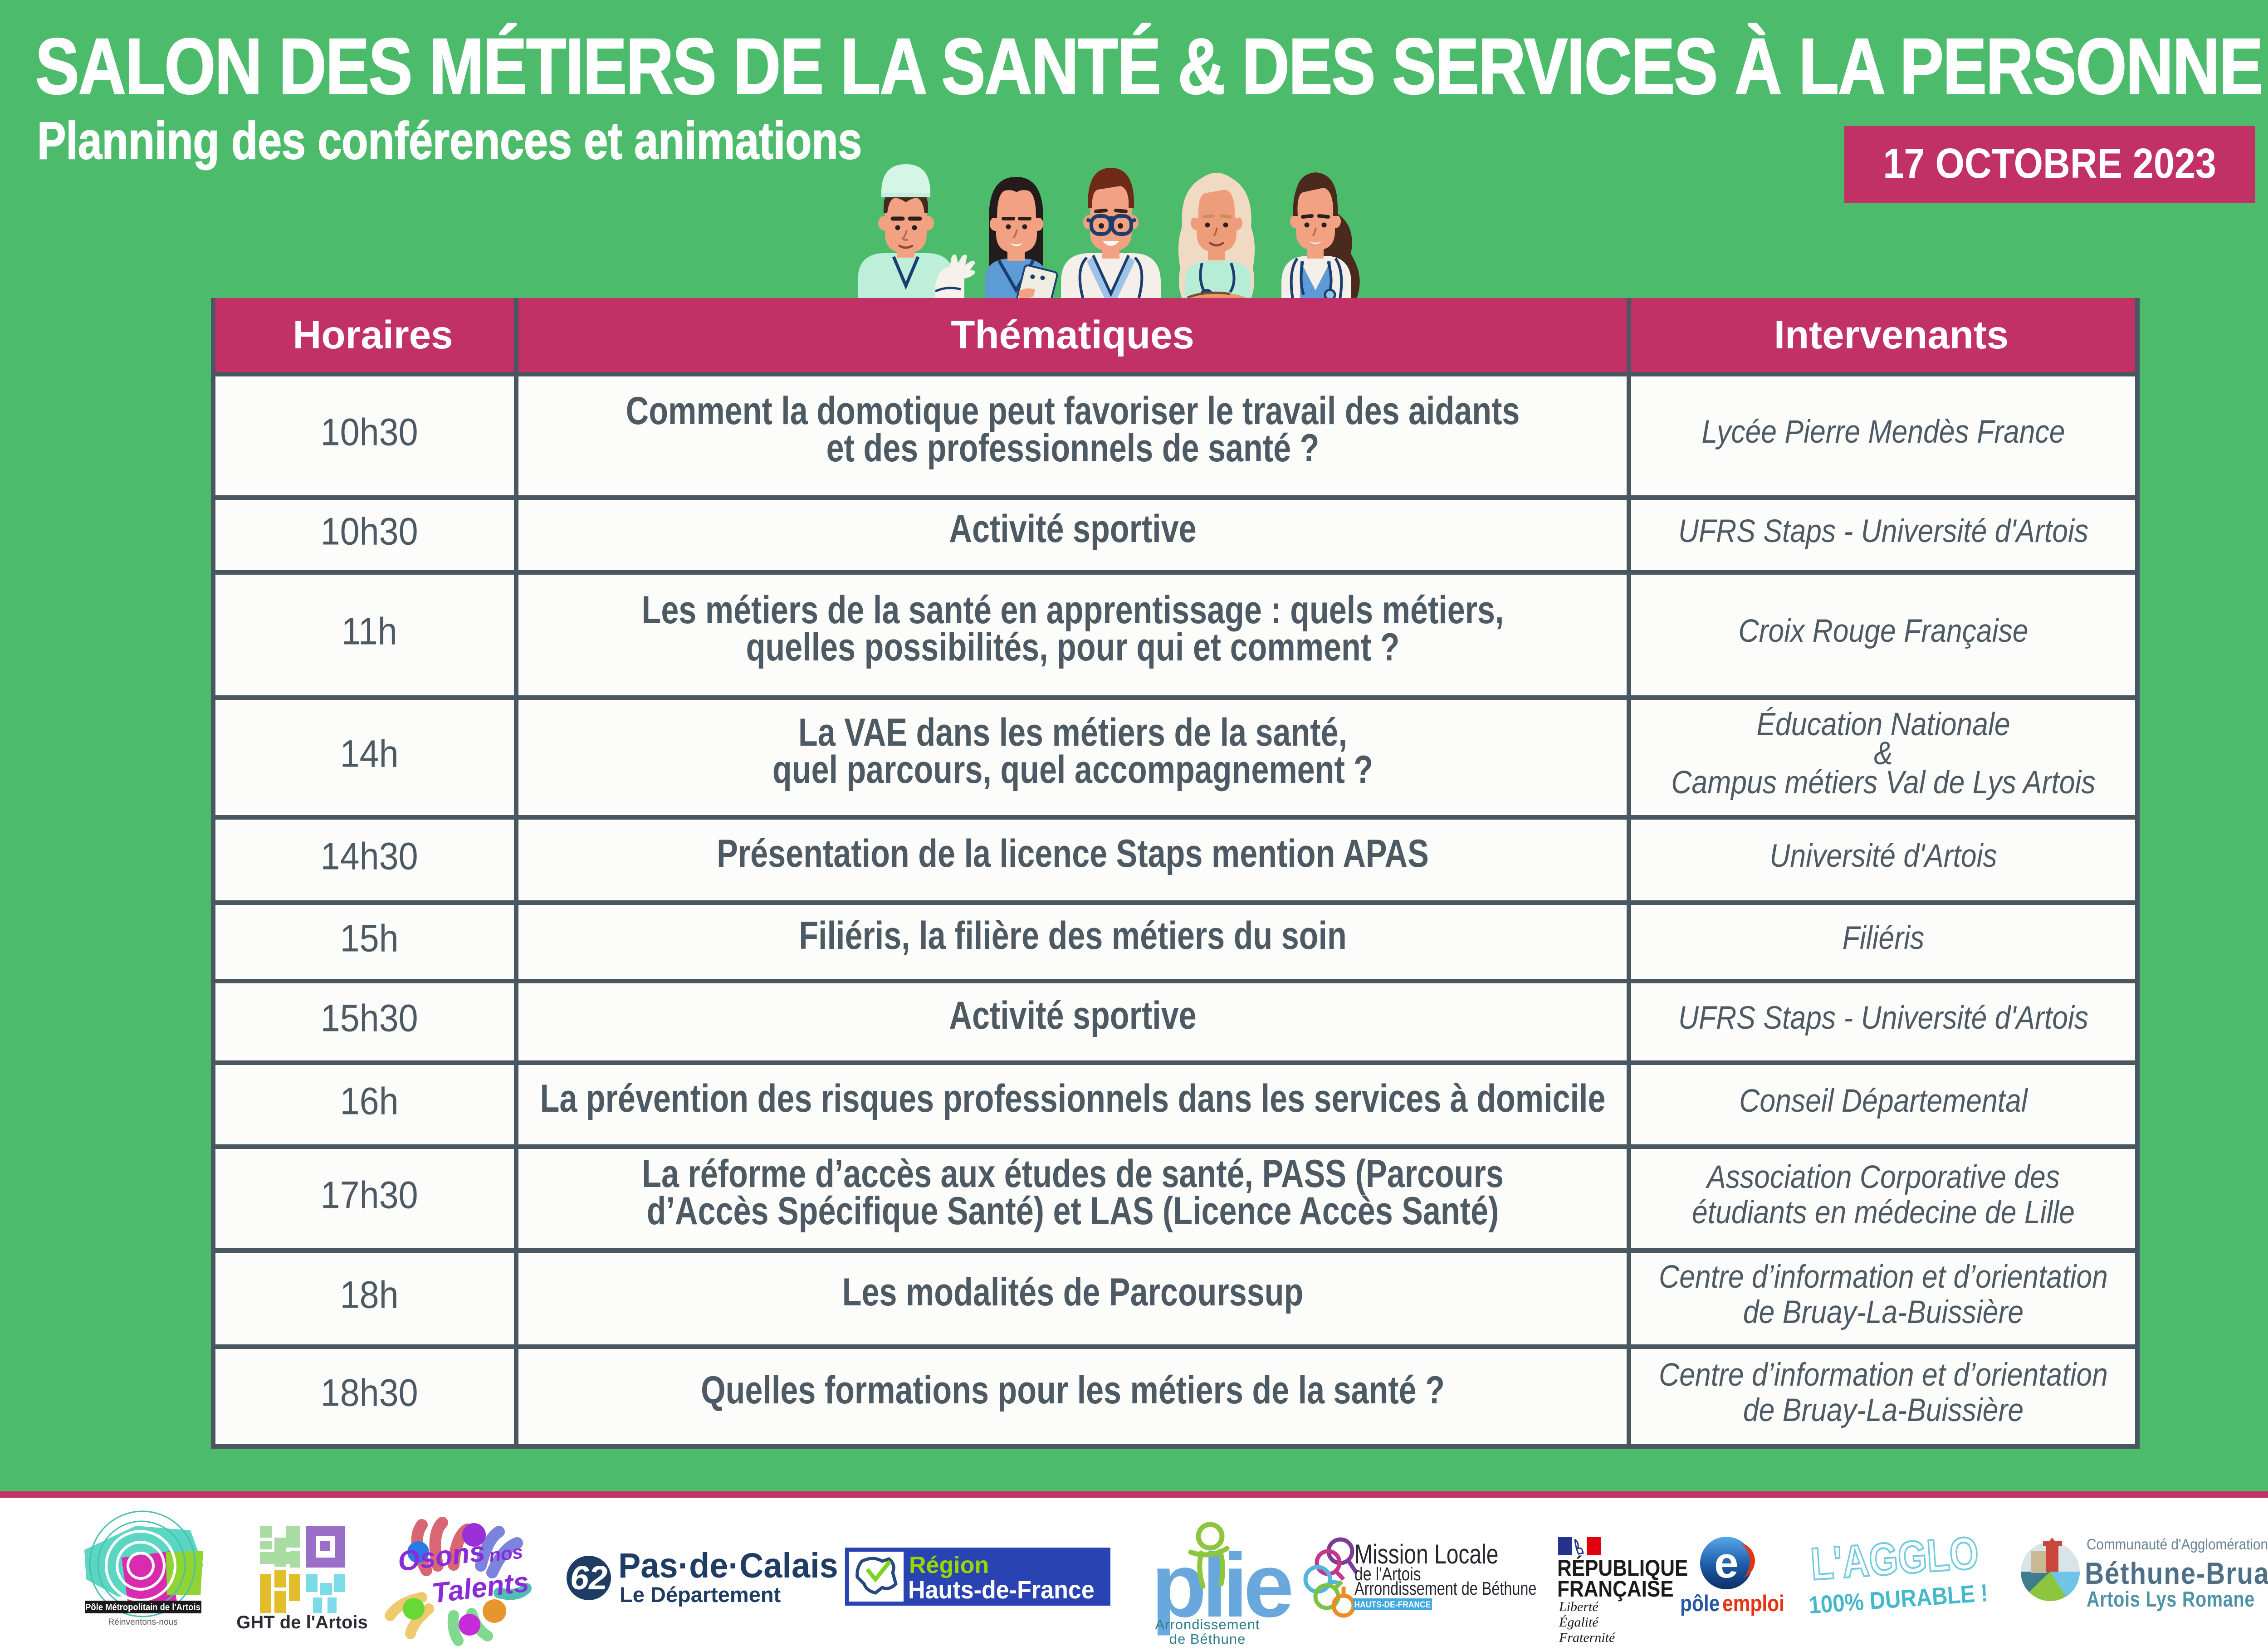 This screenshot has height=1651, width=2268. I want to click on svg-text: Réinventons-nous, so click(143, 1622).